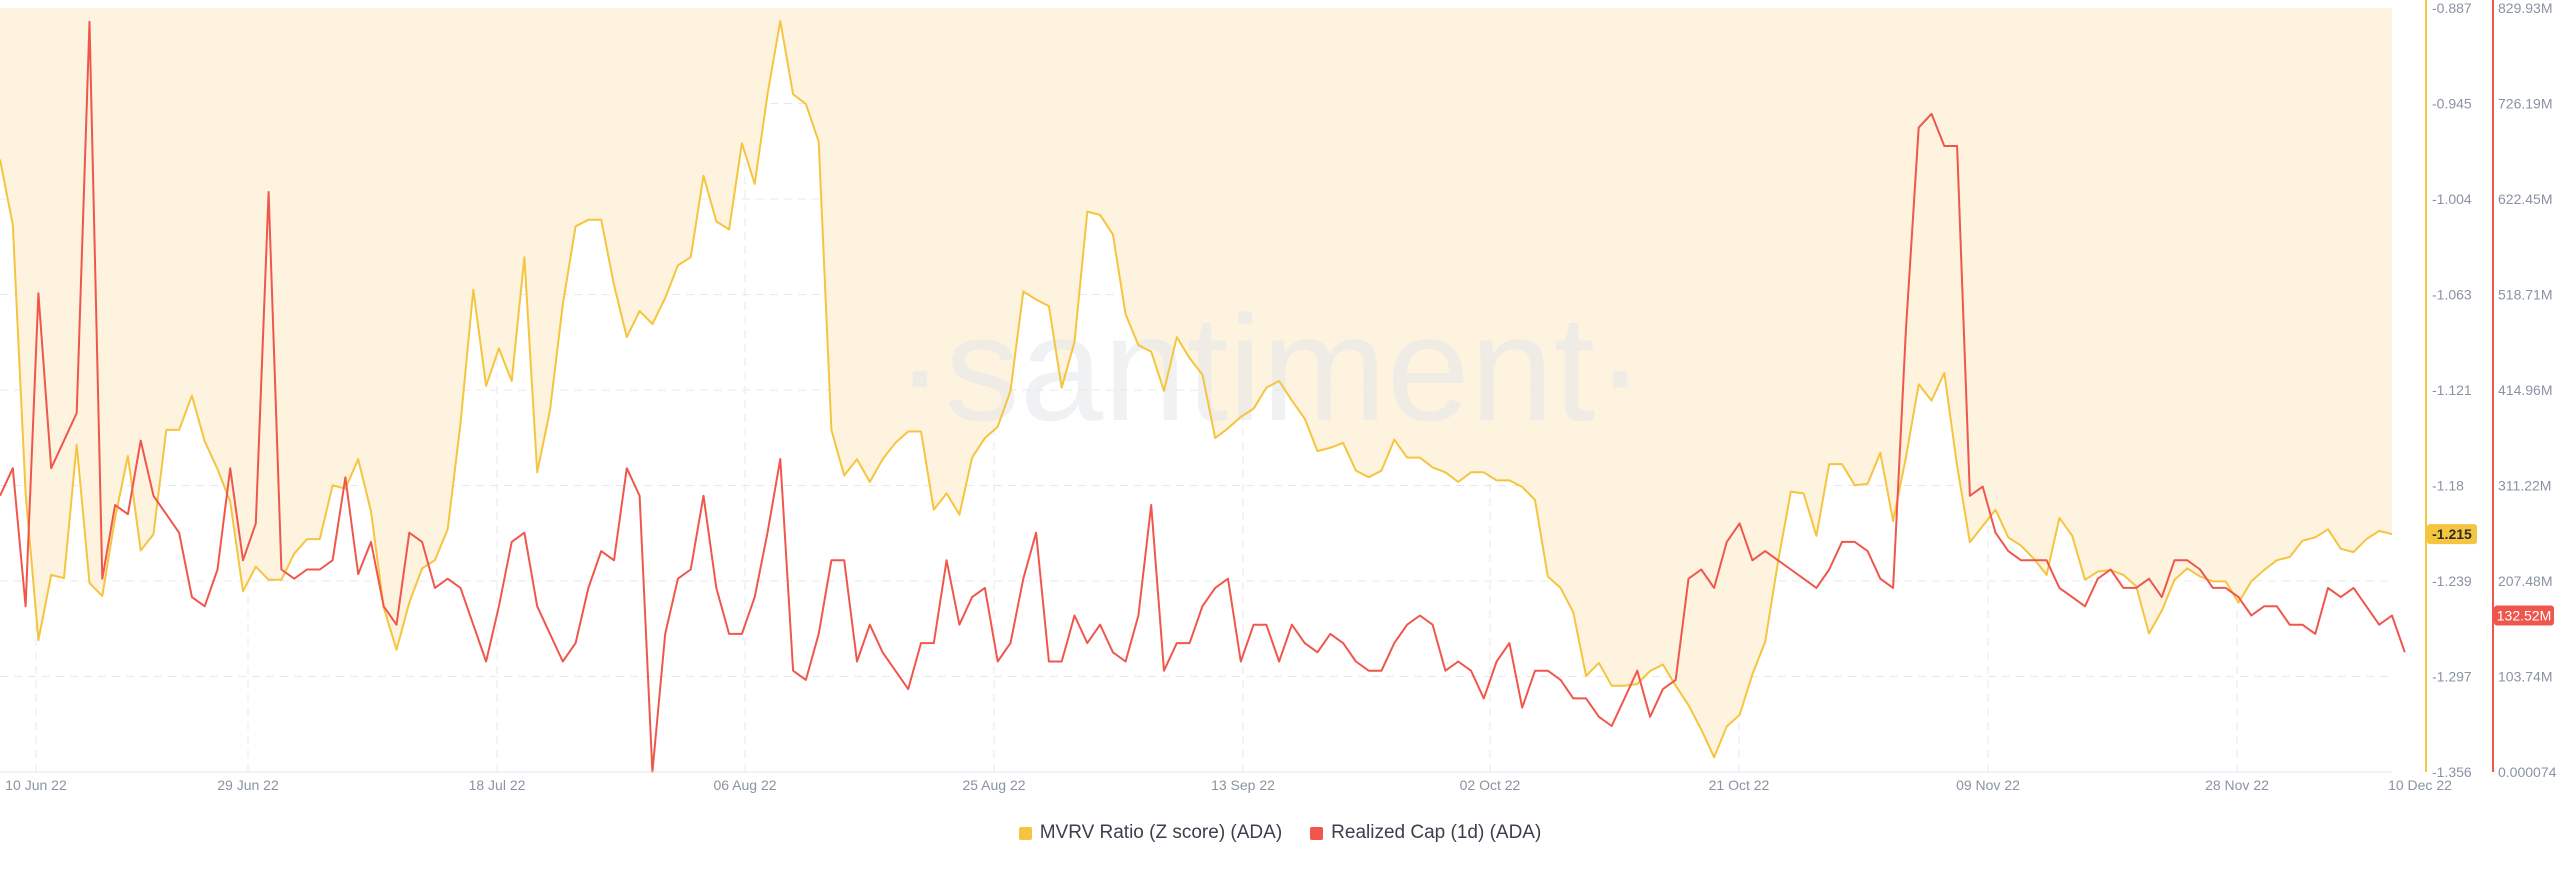 This screenshot has width=2560, height=872. Describe the element at coordinates (2525, 199) in the screenshot. I see `y-right-tick-label: 622.45M` at that location.